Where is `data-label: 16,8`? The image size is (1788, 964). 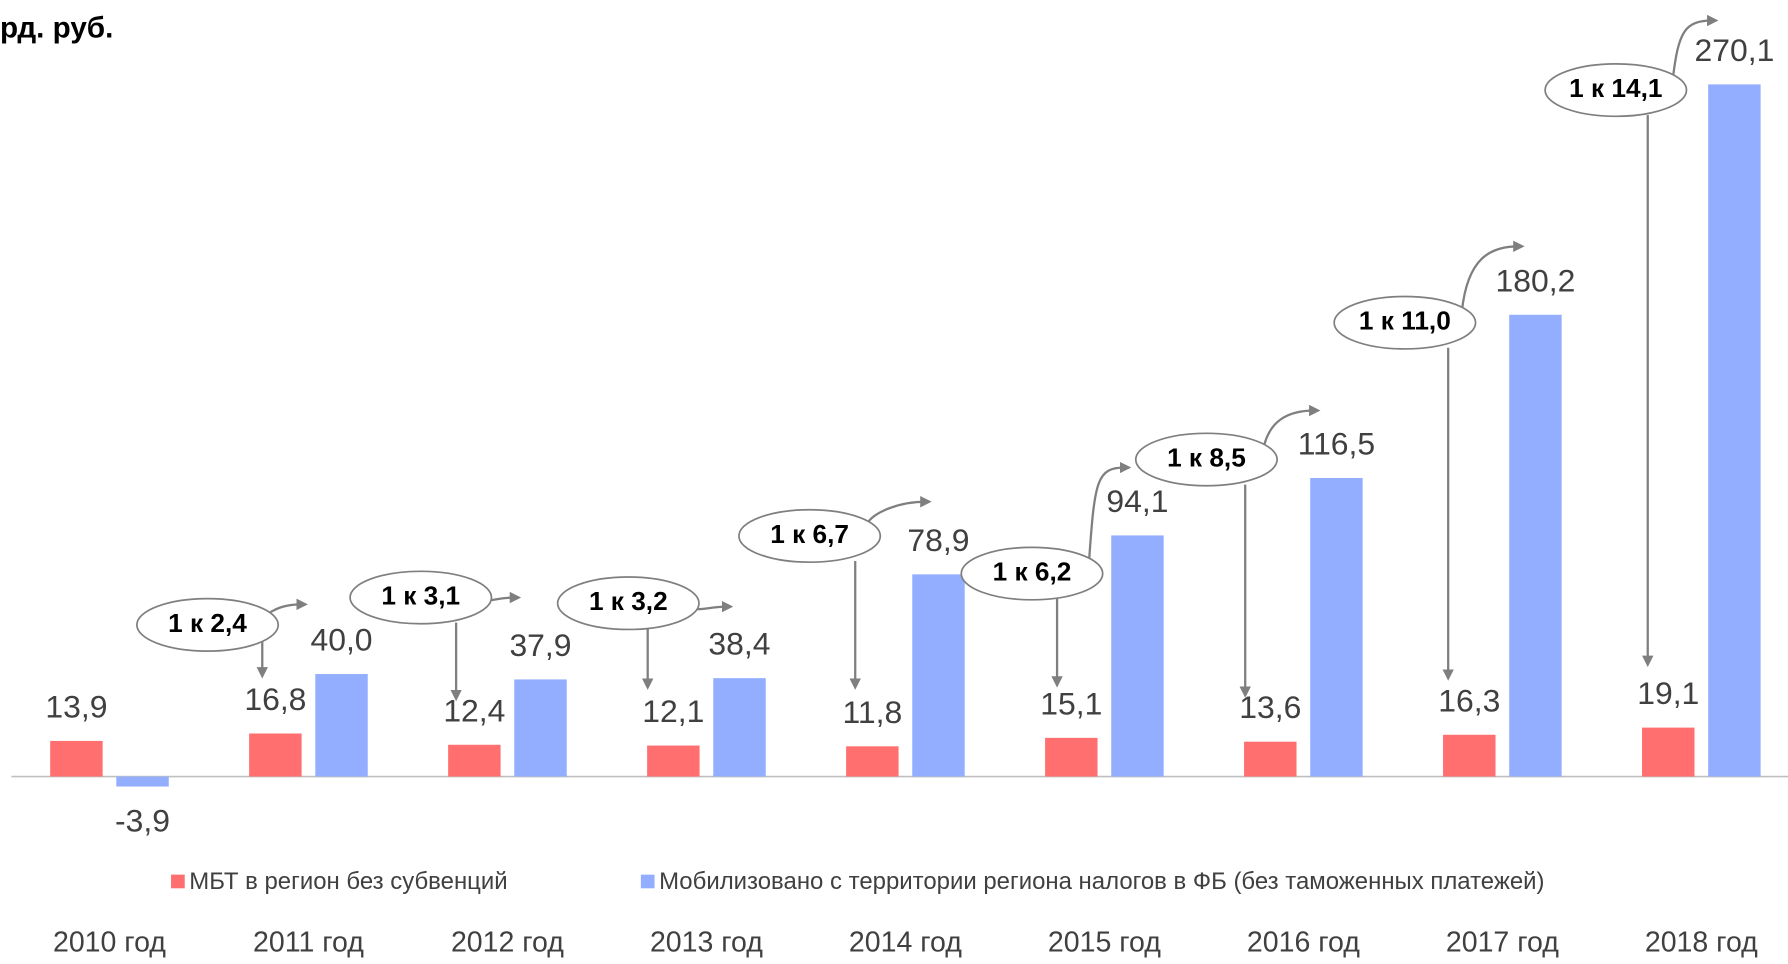 data-label: 16,8 is located at coordinates (275, 699).